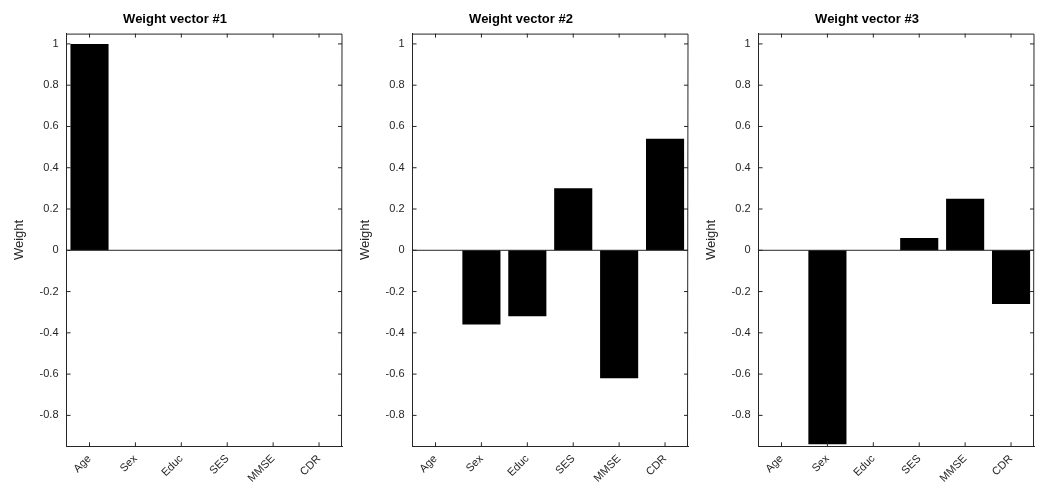 This screenshot has width=1054, height=499. I want to click on chart-title: Weight vector #2, so click(521, 19).